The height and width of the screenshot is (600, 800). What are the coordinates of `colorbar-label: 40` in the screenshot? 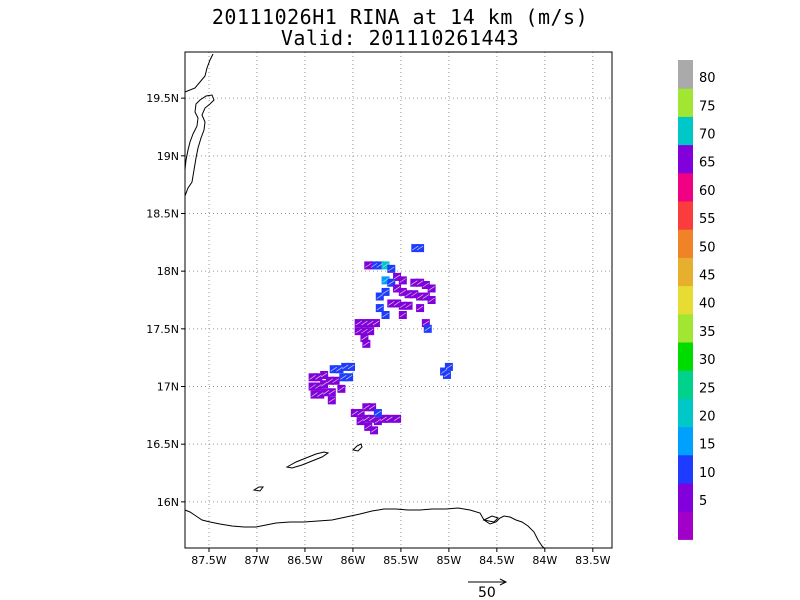 It's located at (707, 304).